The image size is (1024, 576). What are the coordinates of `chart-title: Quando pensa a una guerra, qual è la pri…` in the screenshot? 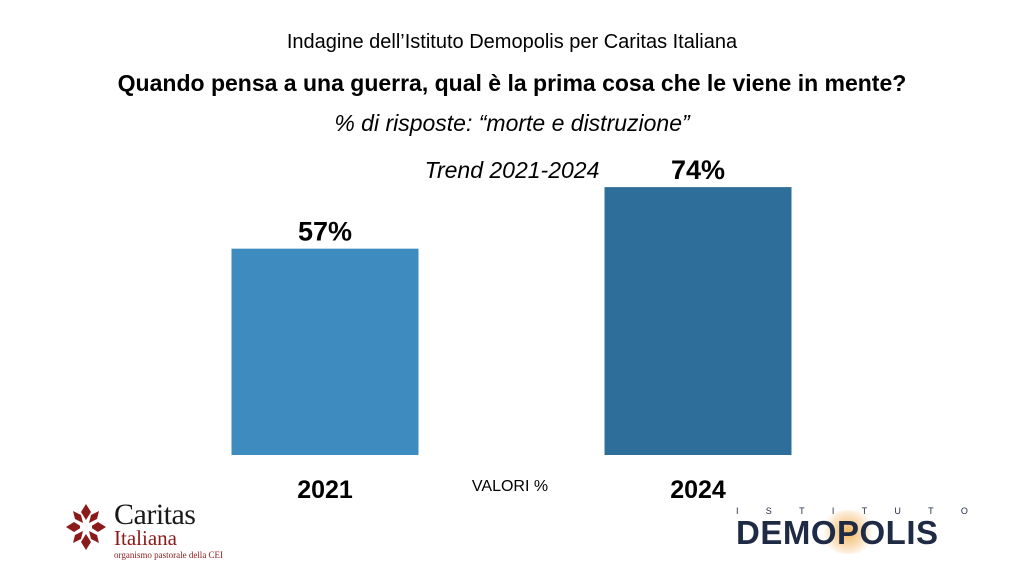 It's located at (512, 83).